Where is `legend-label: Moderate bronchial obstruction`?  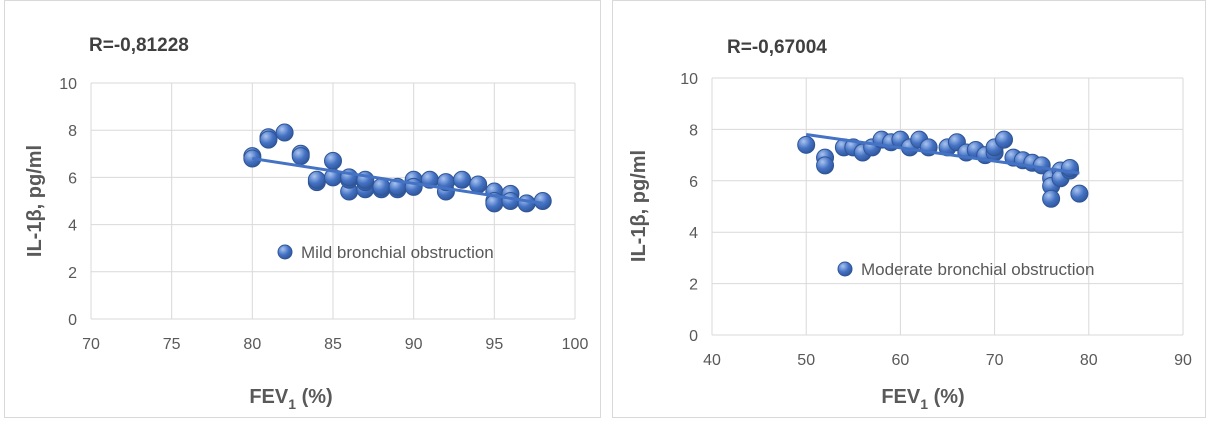 legend-label: Moderate bronchial obstruction is located at coordinates (977, 269).